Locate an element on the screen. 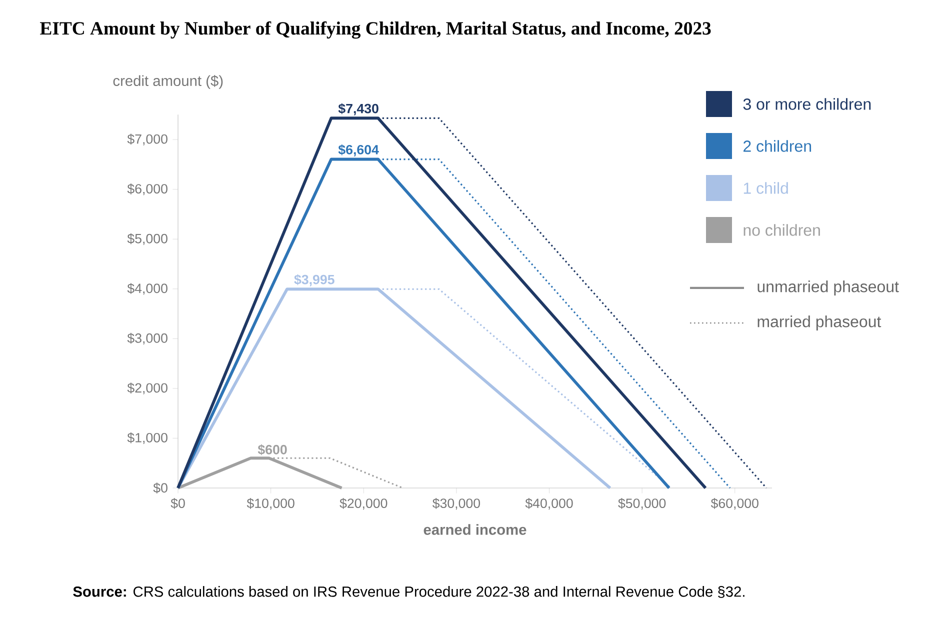 This screenshot has width=951, height=617. x-tick-label: $30,000 is located at coordinates (456, 504).